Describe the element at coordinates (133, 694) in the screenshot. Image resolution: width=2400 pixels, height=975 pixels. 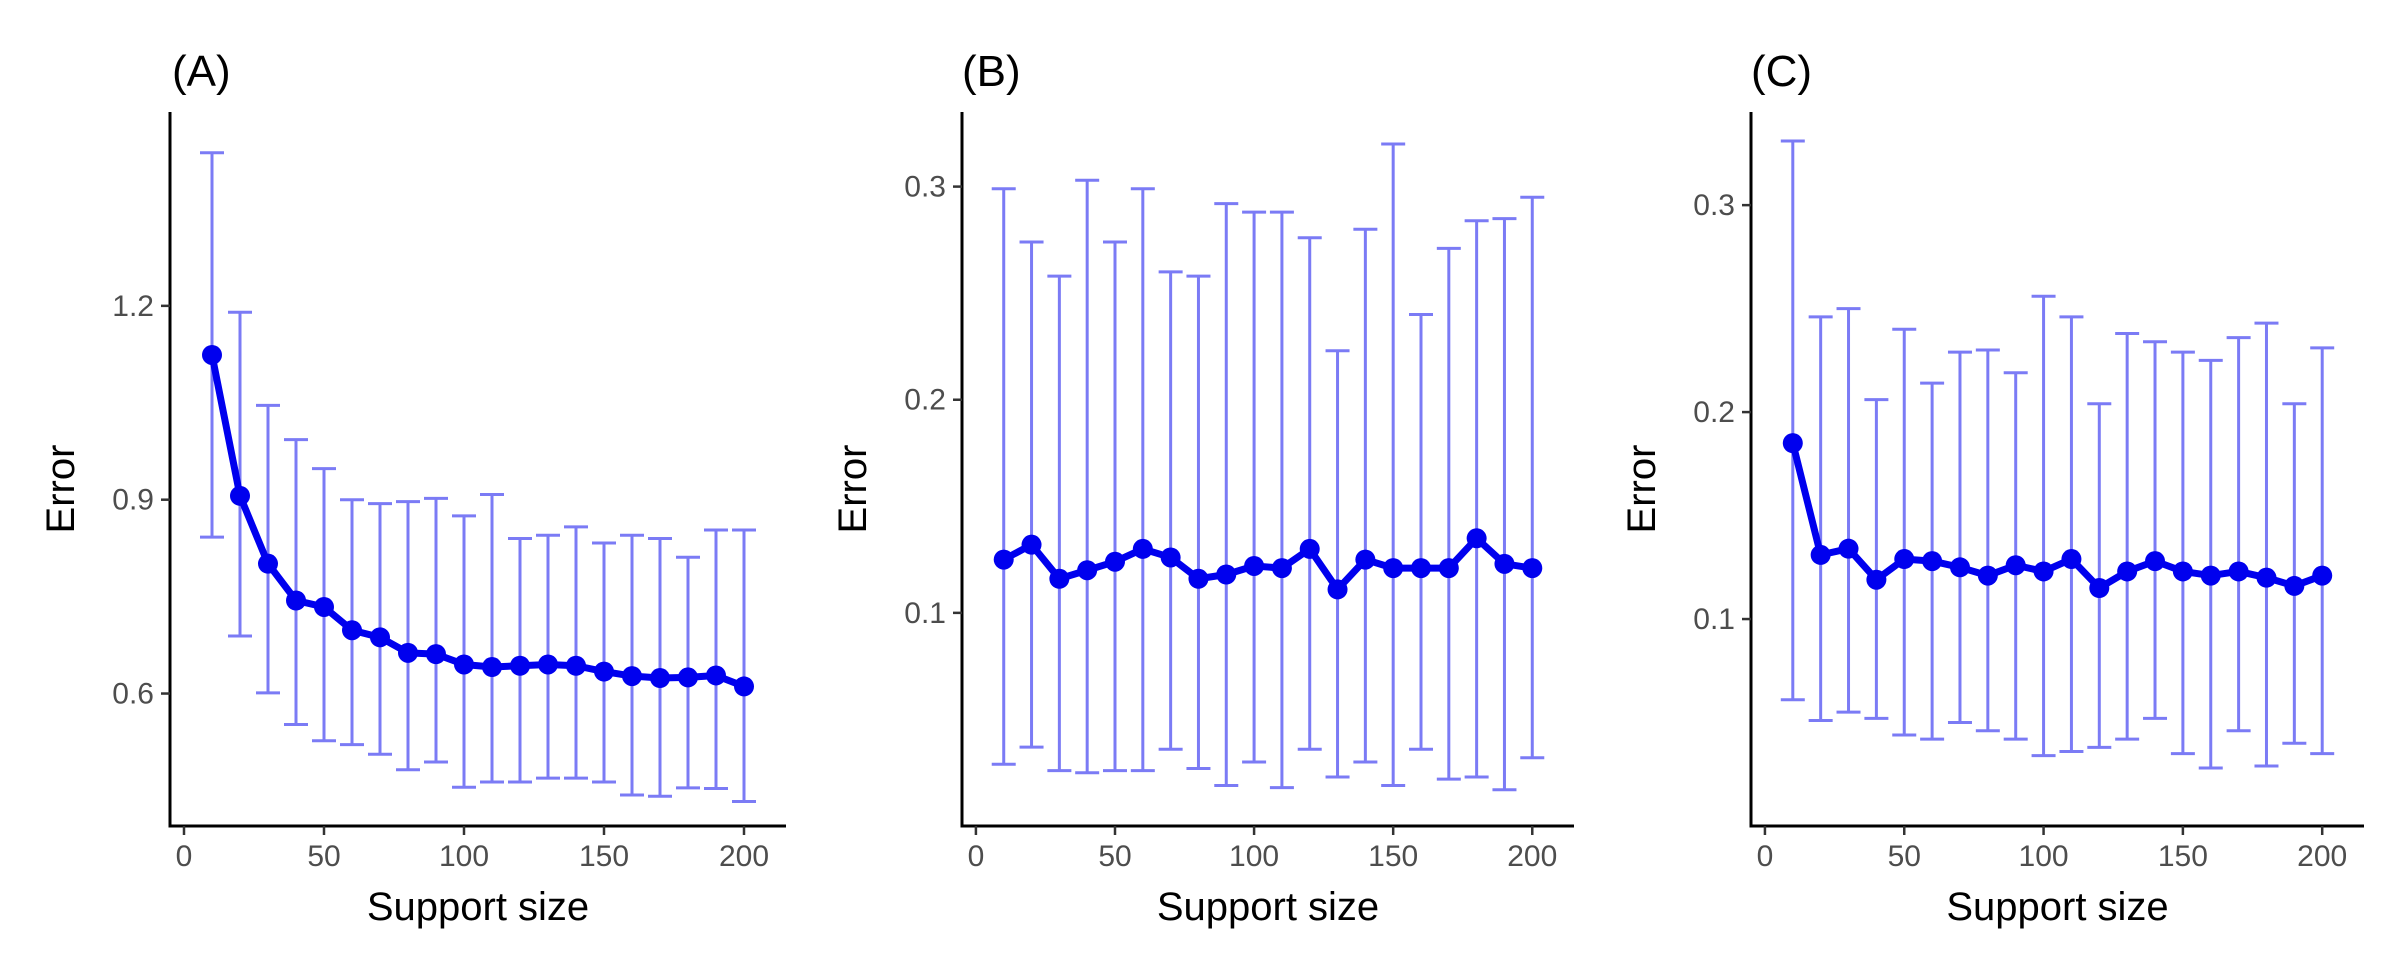
I see `y-tick-label: 0.6` at that location.